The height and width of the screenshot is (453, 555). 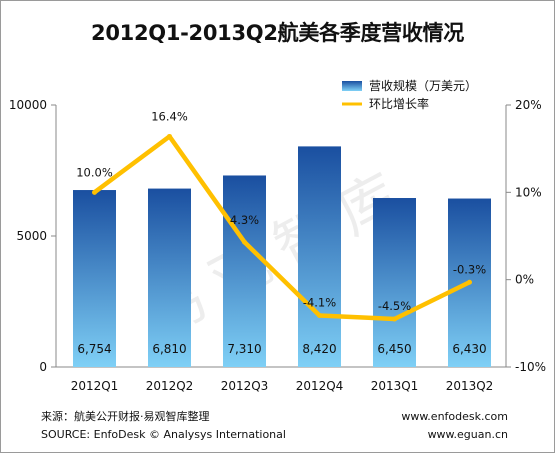 I want to click on website-eguan: www.eguan.cn, so click(x=467, y=434).